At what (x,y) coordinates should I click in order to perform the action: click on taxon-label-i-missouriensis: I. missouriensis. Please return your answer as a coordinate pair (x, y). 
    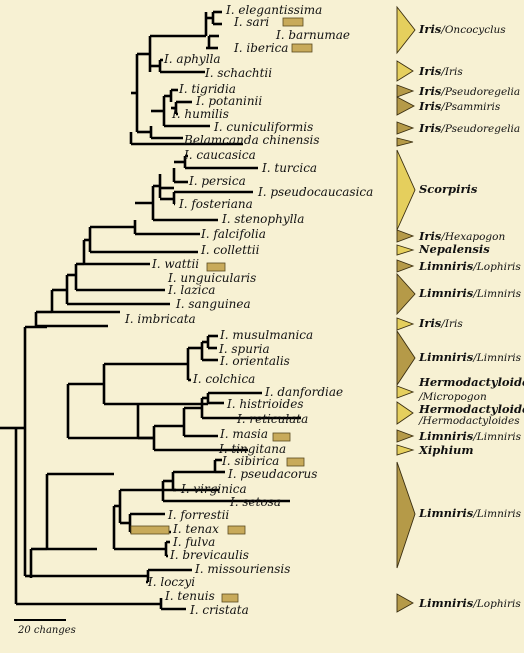
    Looking at the image, I should click on (242, 569).